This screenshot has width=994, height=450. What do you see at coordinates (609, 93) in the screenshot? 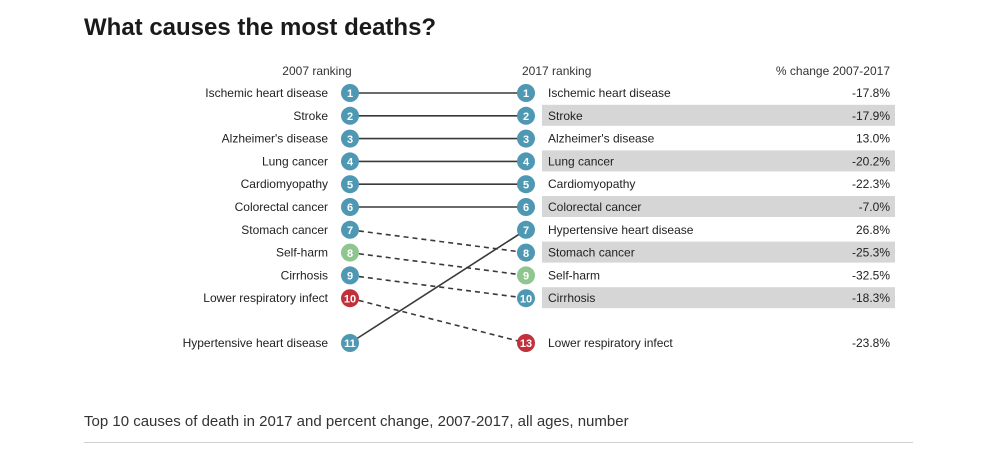
I see `cause-label-2017: Ischemic heart disease` at bounding box center [609, 93].